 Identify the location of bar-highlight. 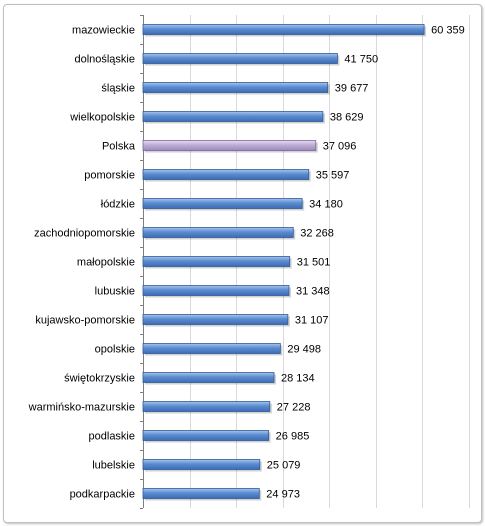
(229, 145).